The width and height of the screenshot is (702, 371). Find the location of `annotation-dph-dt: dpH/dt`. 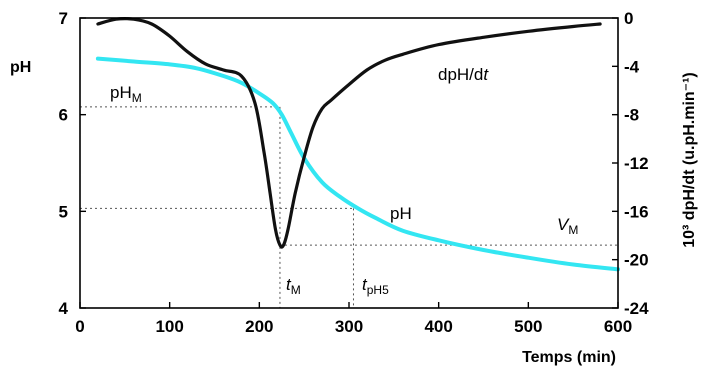

annotation-dph-dt: dpH/dt is located at coordinates (463, 74).